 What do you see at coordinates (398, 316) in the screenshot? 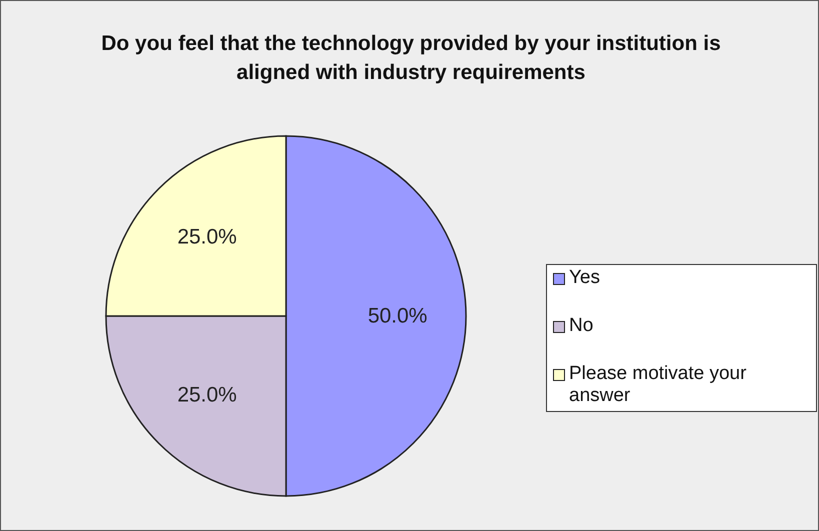
I see `data-label: 50.0%` at bounding box center [398, 316].